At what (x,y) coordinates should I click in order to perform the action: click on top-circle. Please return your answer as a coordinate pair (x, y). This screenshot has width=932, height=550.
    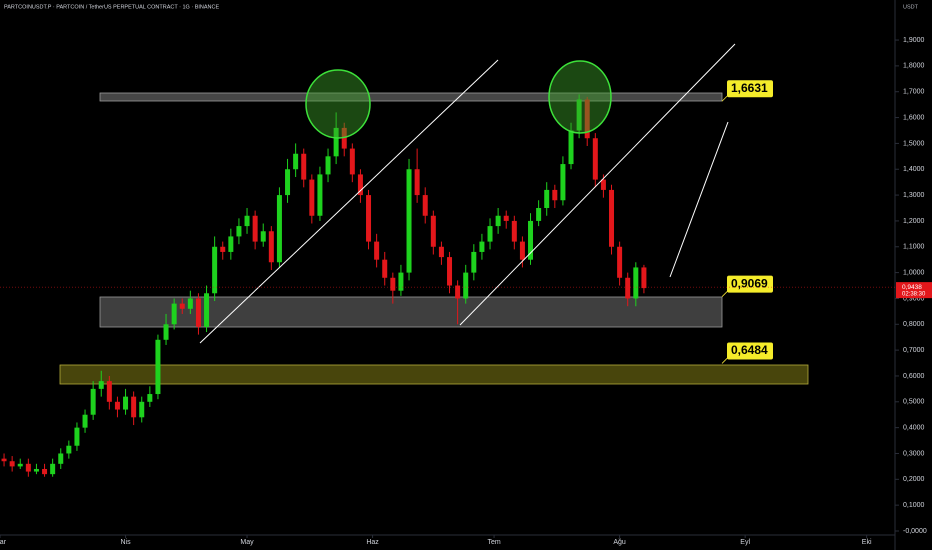
    Looking at the image, I should click on (338, 104).